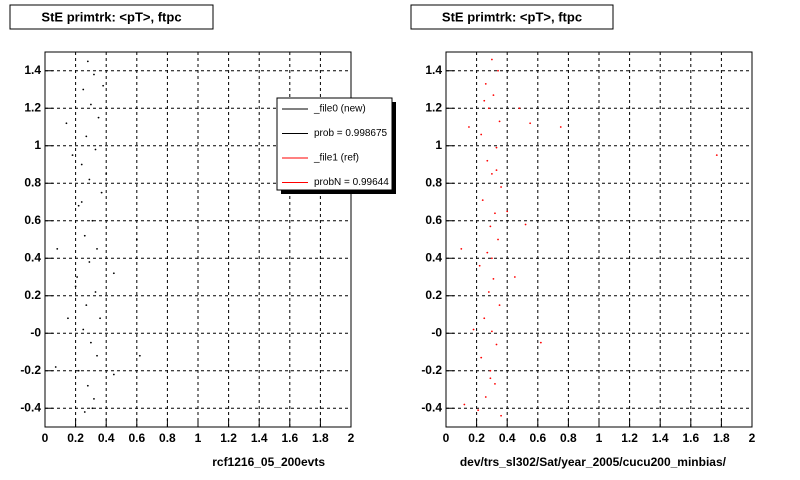 The width and height of the screenshot is (800, 480). What do you see at coordinates (431, 370) in the screenshot?
I see `y-tick-label: -0.2` at bounding box center [431, 370].